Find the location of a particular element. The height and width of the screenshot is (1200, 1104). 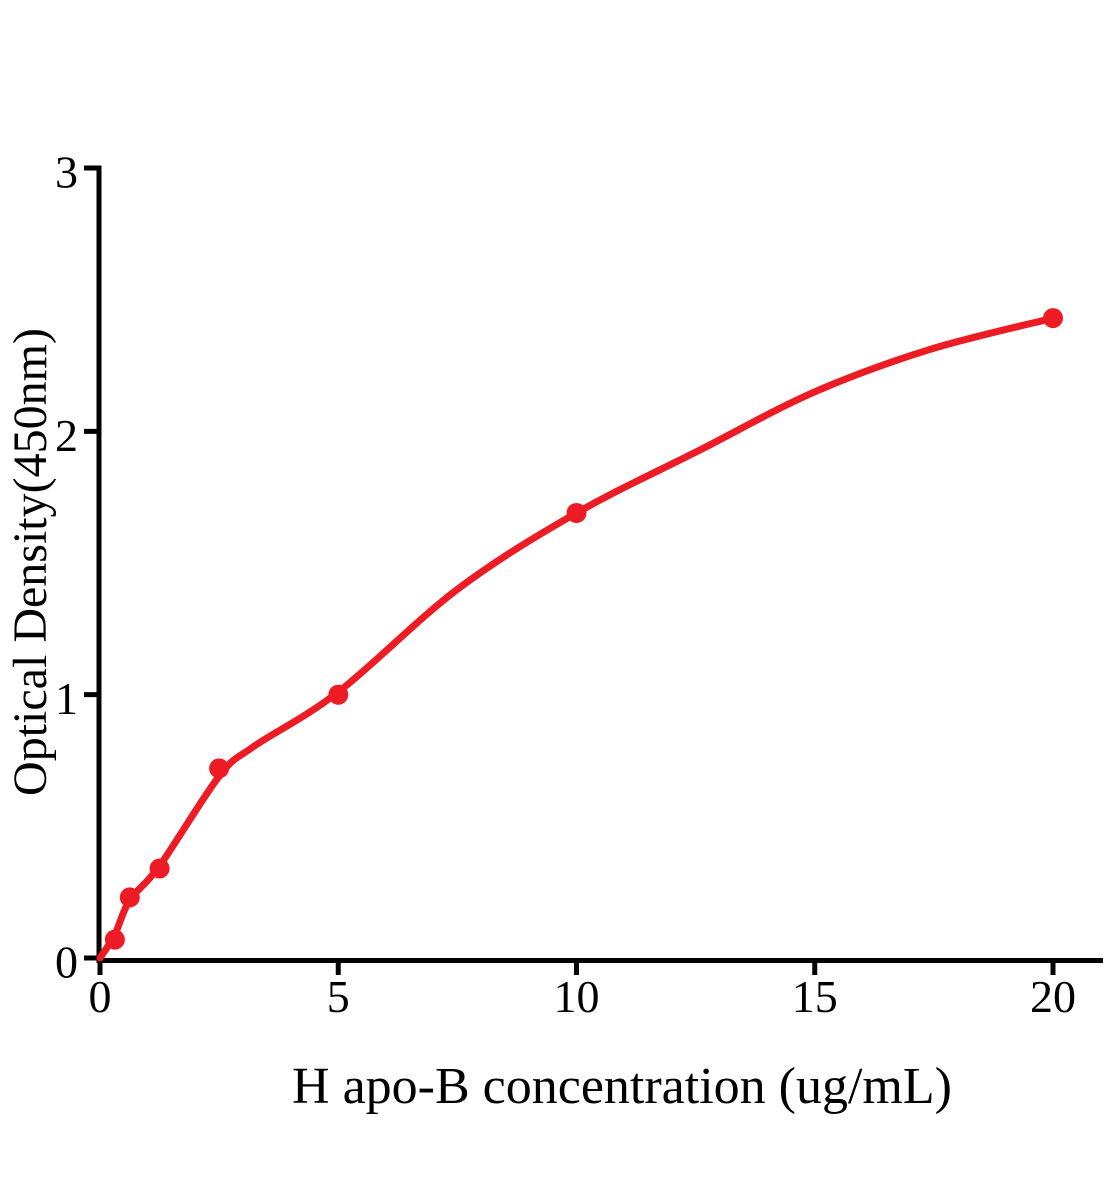

x-axis-ticks: 0 5 10 15 20 is located at coordinates (582, 991).